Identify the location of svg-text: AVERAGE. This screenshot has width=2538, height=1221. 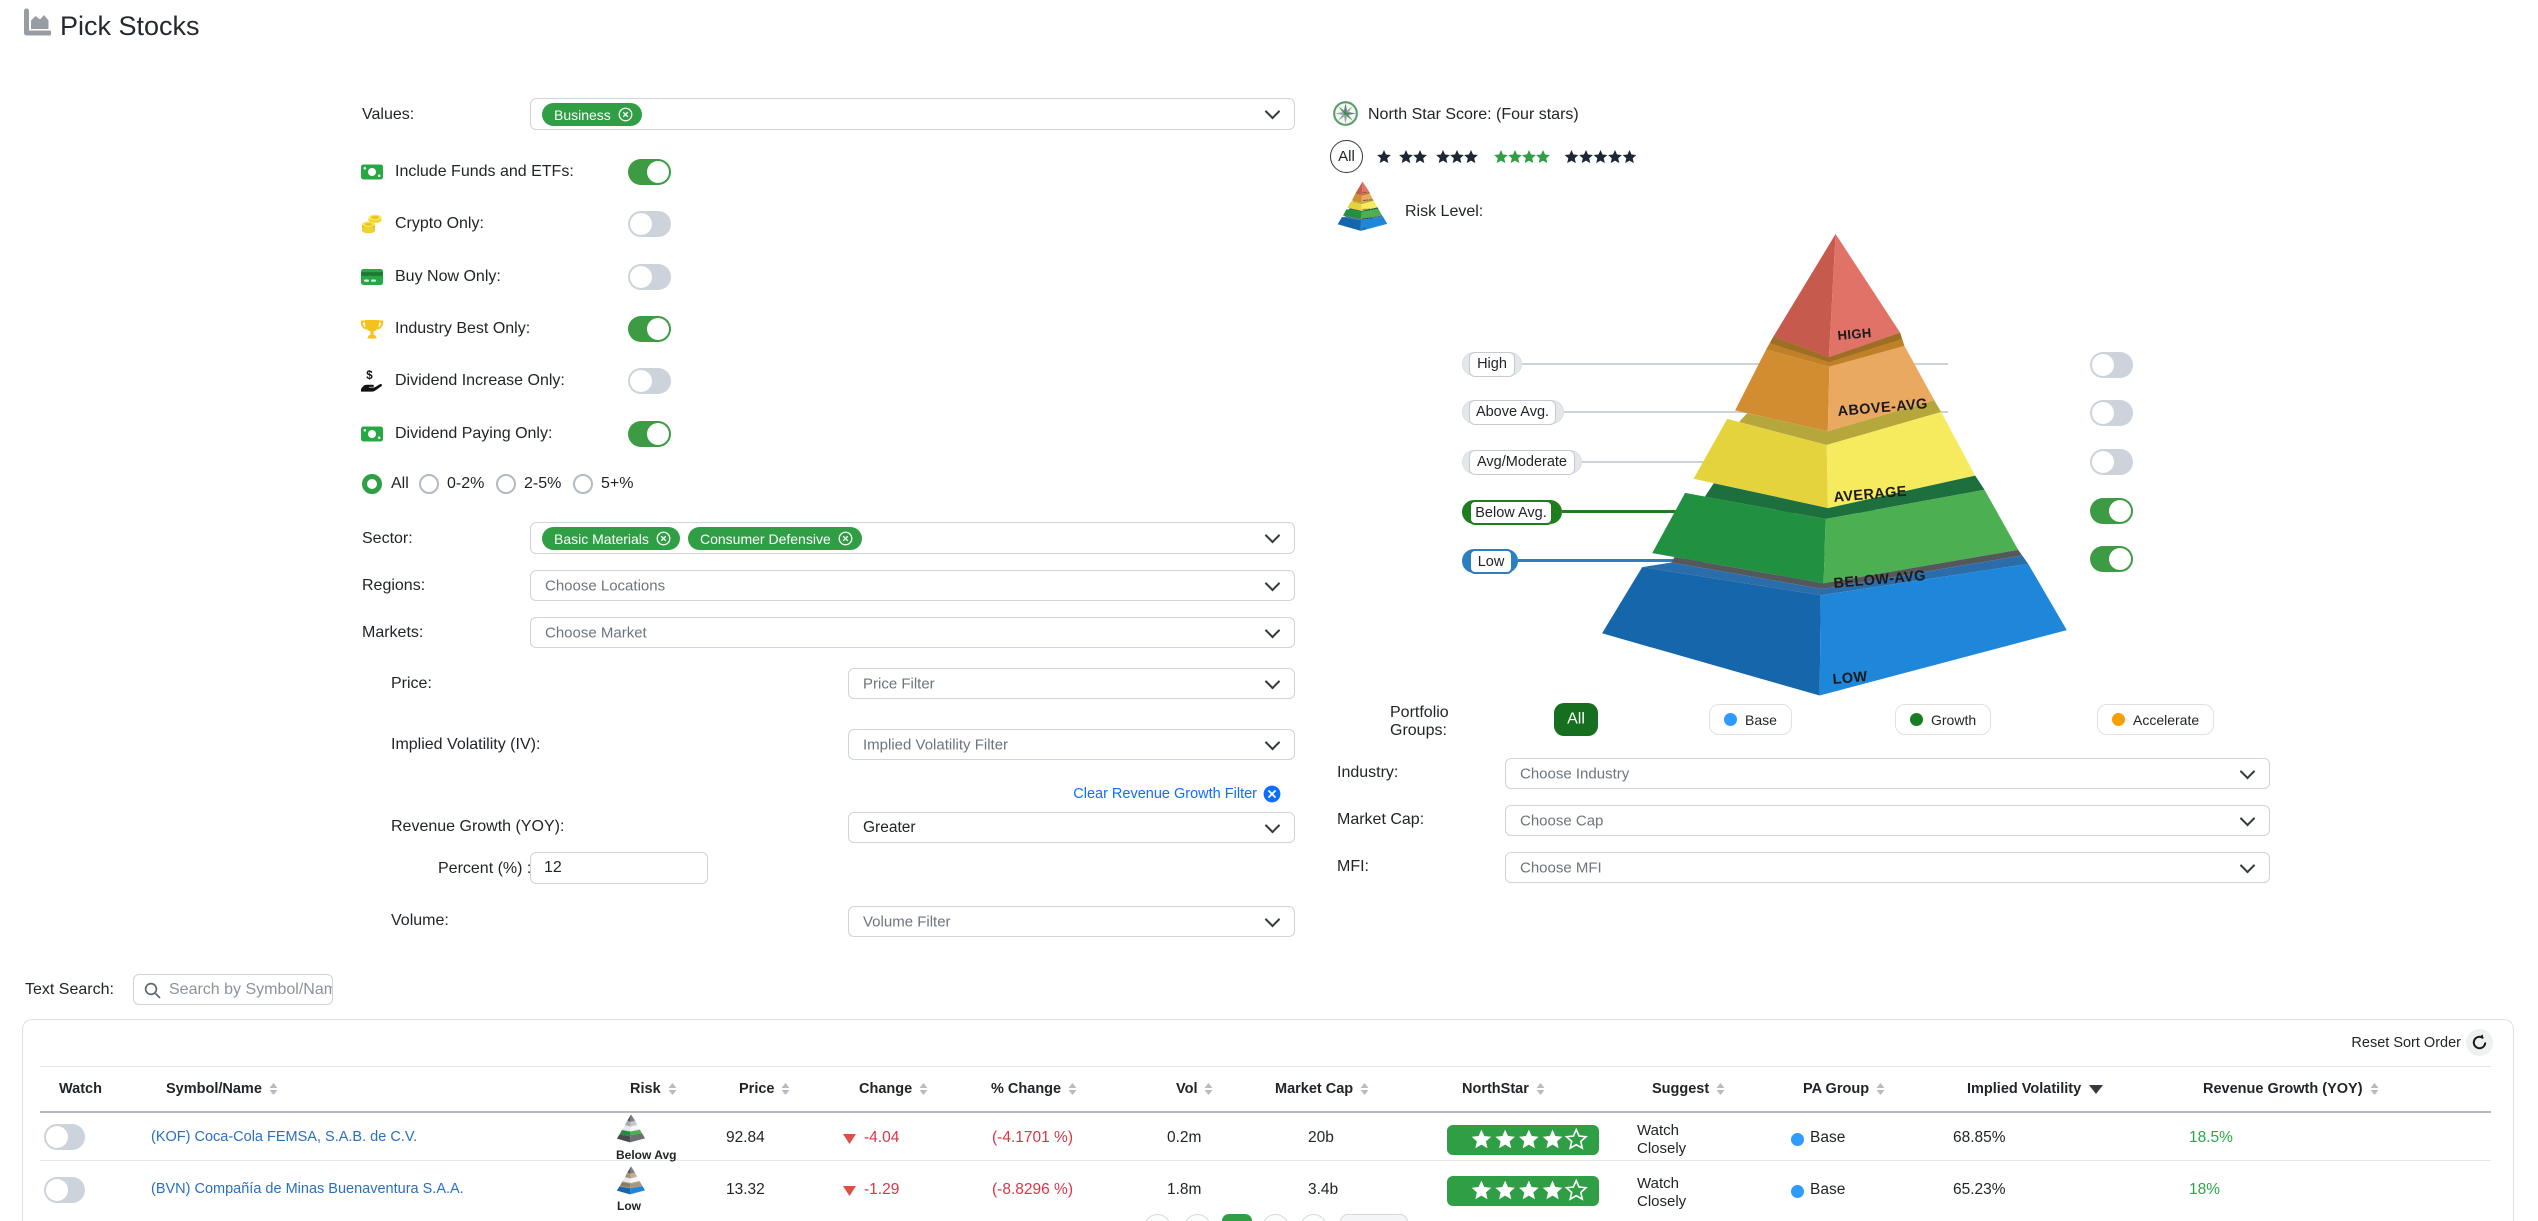
(1870, 495).